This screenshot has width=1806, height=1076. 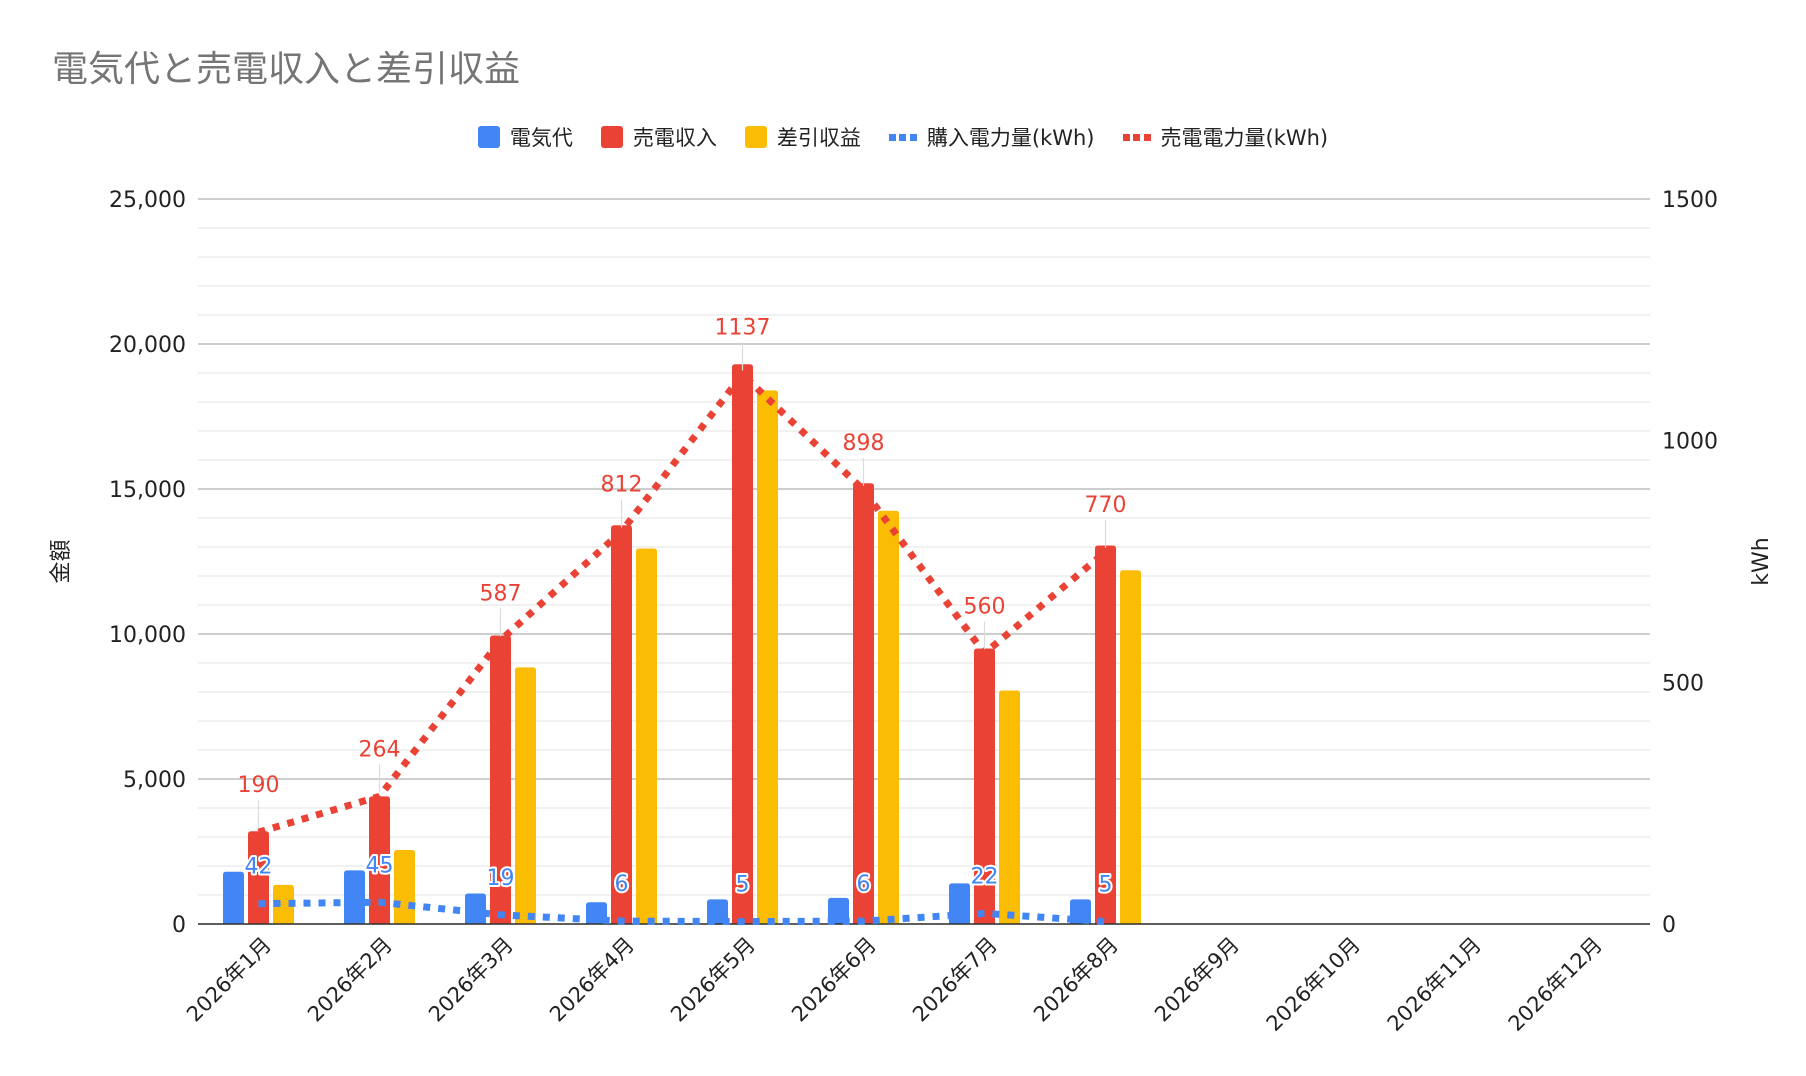 I want to click on legend-label-purchased-kwh: 購入電力量(kWh), so click(x=1010, y=138).